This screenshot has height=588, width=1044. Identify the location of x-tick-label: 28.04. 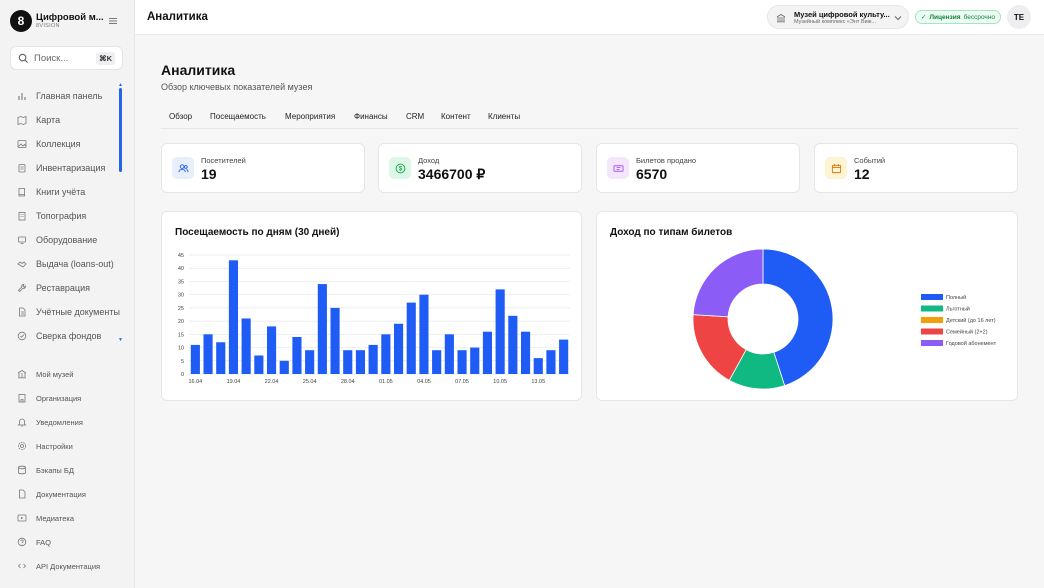
(348, 382).